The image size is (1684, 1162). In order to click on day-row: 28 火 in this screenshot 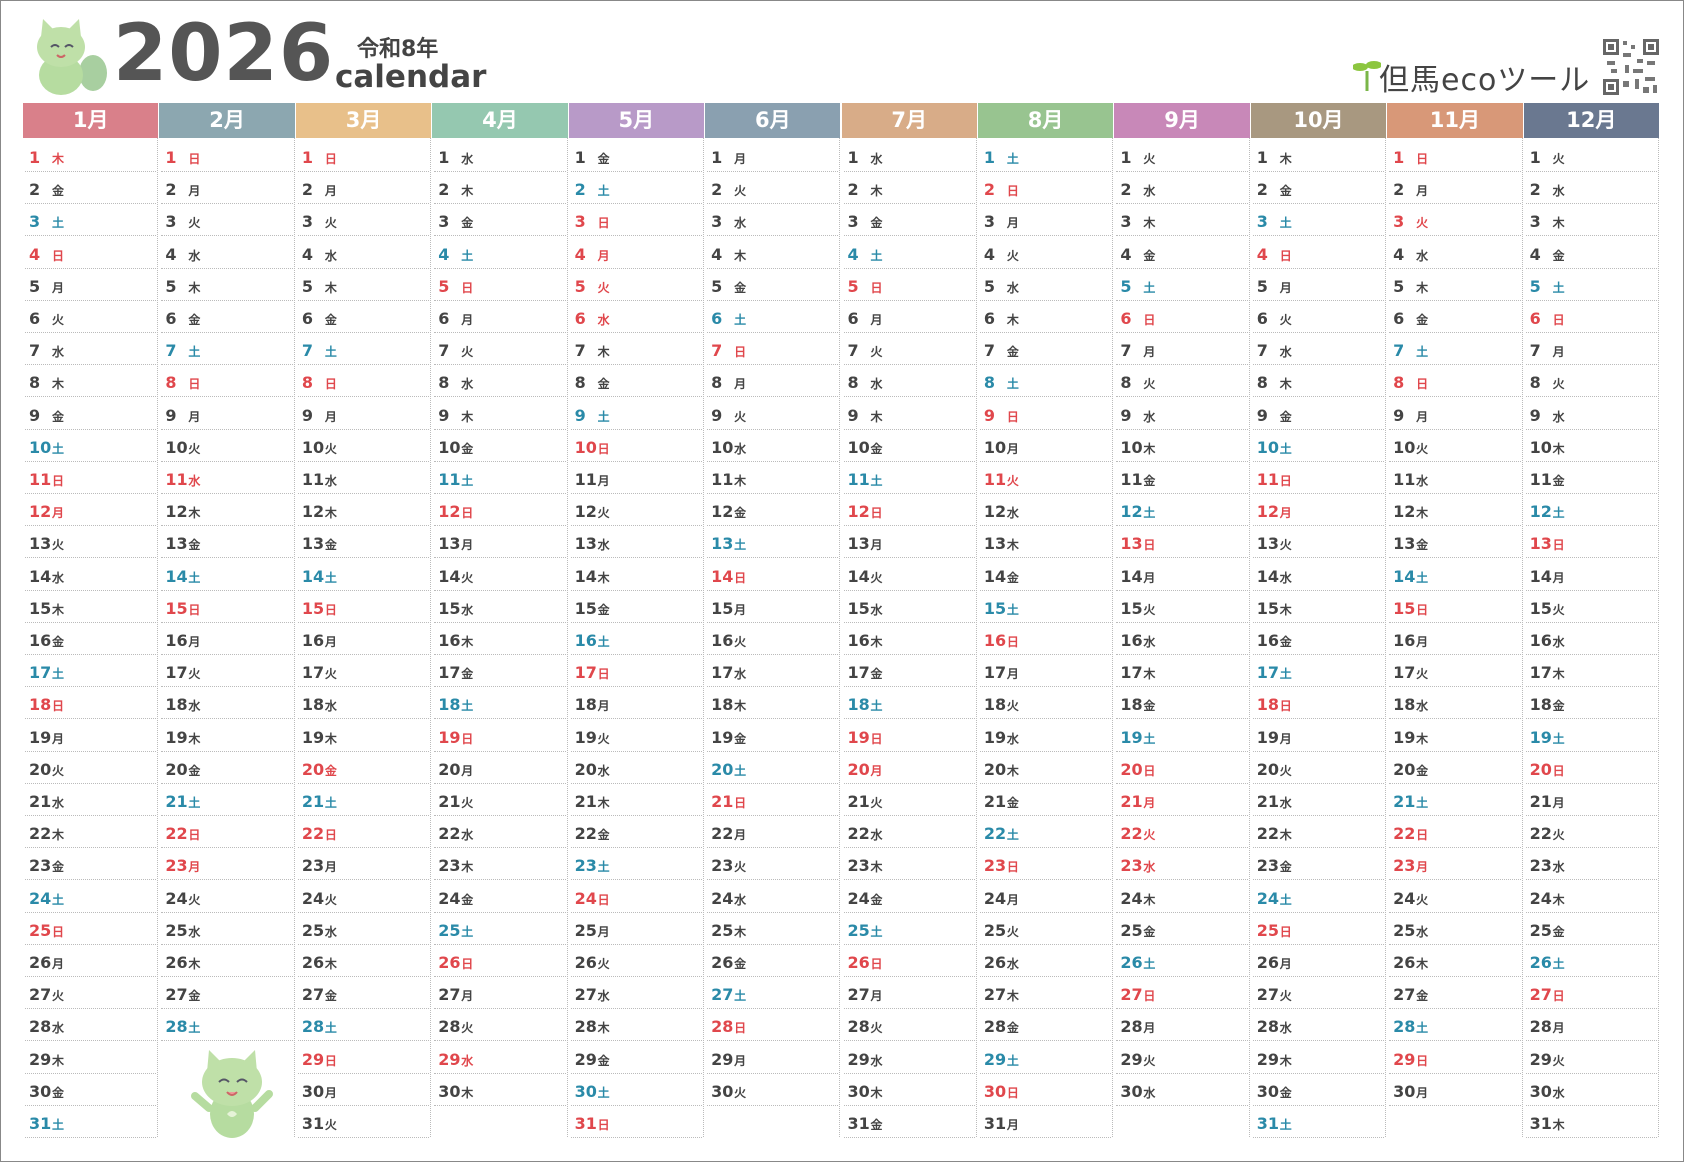, I will do `click(909, 1025)`.